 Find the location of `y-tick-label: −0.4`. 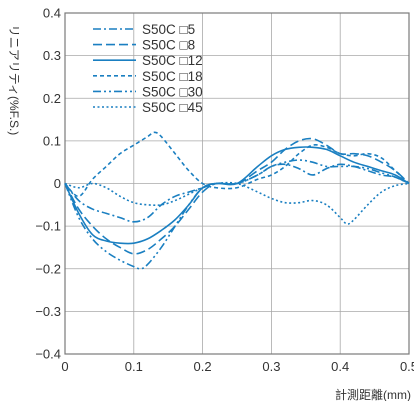

y-tick-label: −0.4 is located at coordinates (48, 354).